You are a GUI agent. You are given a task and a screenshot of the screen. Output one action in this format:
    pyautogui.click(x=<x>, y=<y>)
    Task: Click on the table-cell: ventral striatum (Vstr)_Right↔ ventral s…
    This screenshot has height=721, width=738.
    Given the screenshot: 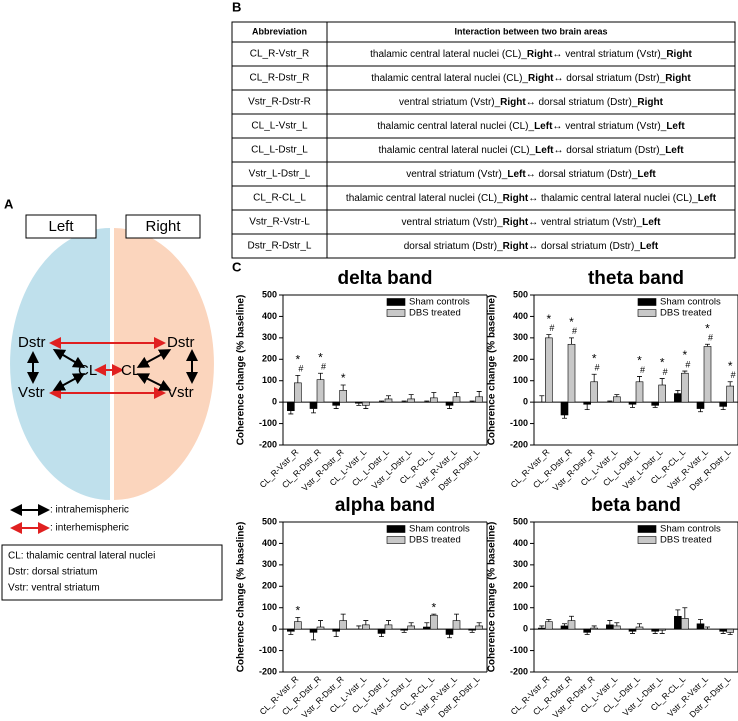 What is the action you would take?
    pyautogui.click(x=532, y=222)
    